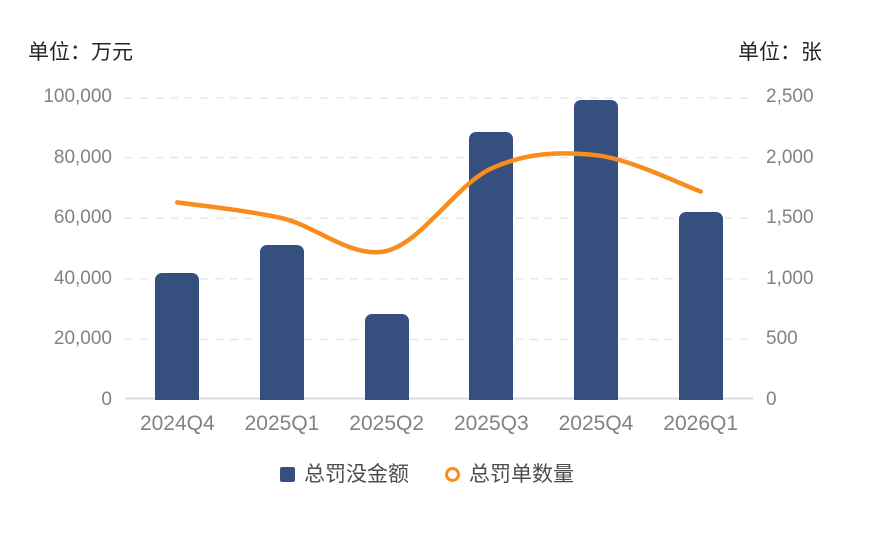 This screenshot has width=884, height=540. Describe the element at coordinates (356, 474) in the screenshot. I see `legend-label-bar-series: 总罚没金额` at that location.